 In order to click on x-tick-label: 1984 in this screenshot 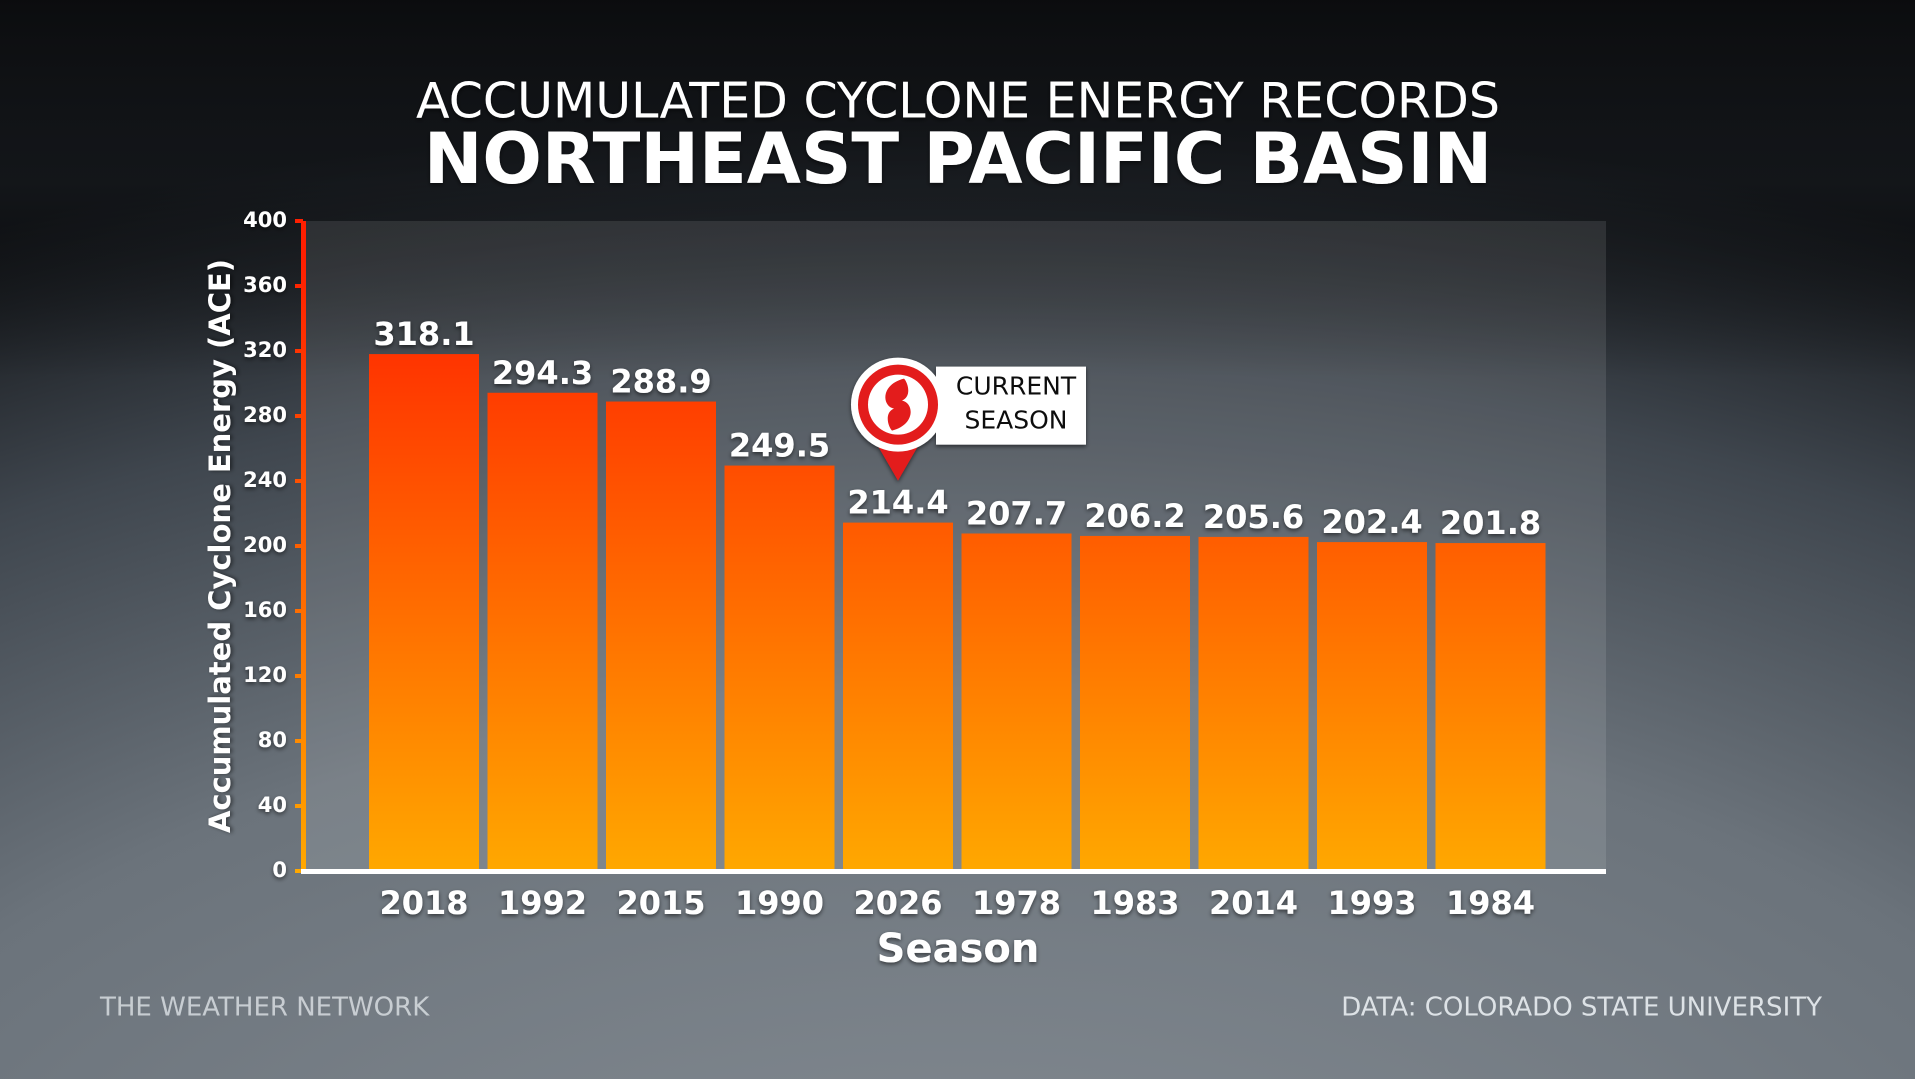, I will do `click(1490, 903)`.